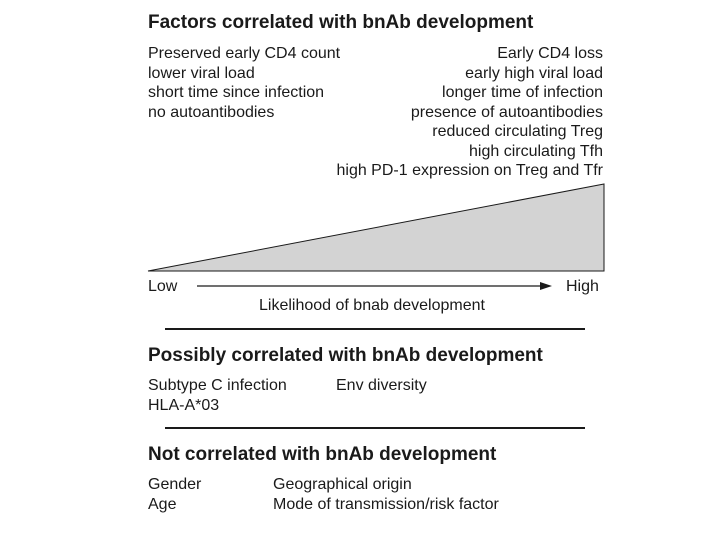  What do you see at coordinates (582, 286) in the screenshot?
I see `axis-high-label: High` at bounding box center [582, 286].